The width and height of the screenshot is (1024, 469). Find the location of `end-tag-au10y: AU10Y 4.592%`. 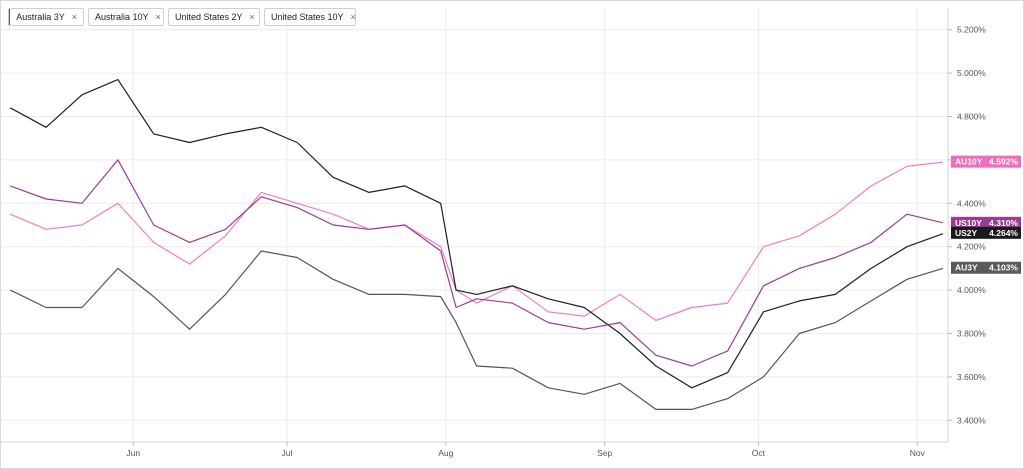

end-tag-au10y: AU10Y 4.592% is located at coordinates (986, 161).